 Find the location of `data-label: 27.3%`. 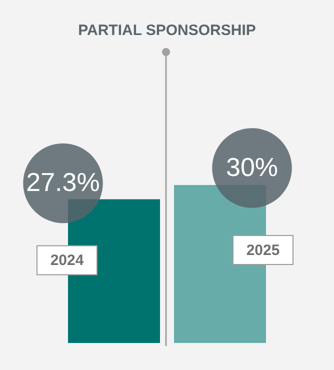

data-label: 27.3% is located at coordinates (63, 182).